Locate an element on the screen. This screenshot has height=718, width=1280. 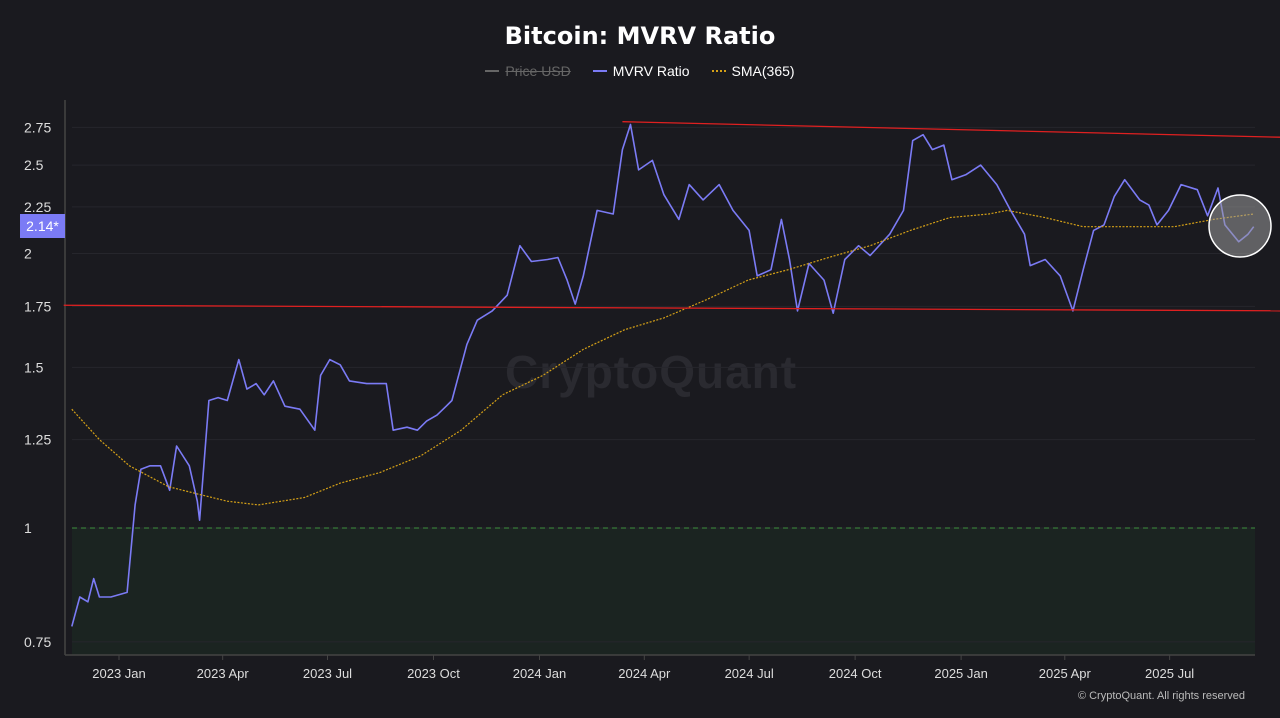
x-tick-label: 2024 Apr is located at coordinates (644, 673).